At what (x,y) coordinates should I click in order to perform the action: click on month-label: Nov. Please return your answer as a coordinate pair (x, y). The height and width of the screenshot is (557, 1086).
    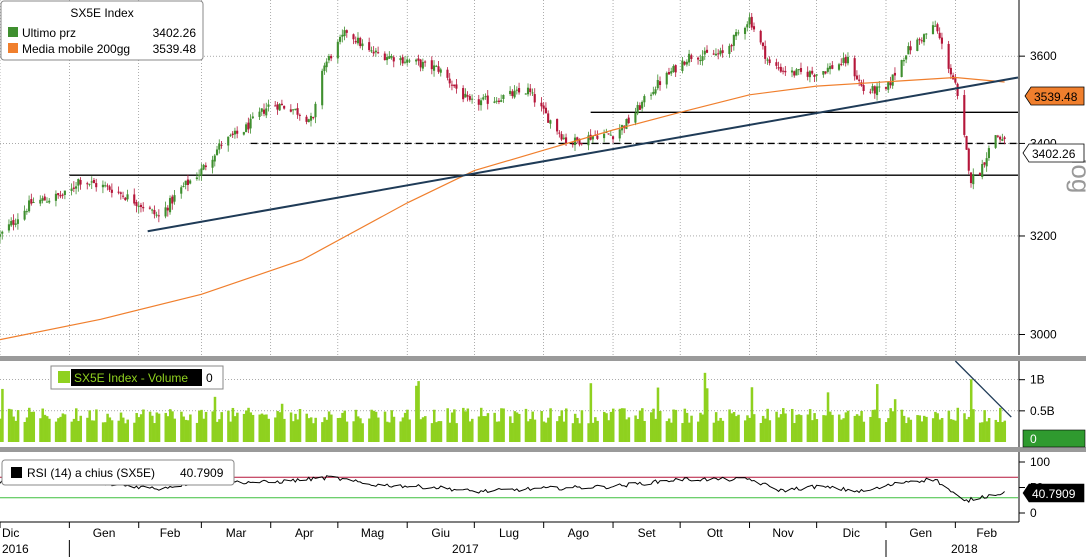
    Looking at the image, I should click on (782, 533).